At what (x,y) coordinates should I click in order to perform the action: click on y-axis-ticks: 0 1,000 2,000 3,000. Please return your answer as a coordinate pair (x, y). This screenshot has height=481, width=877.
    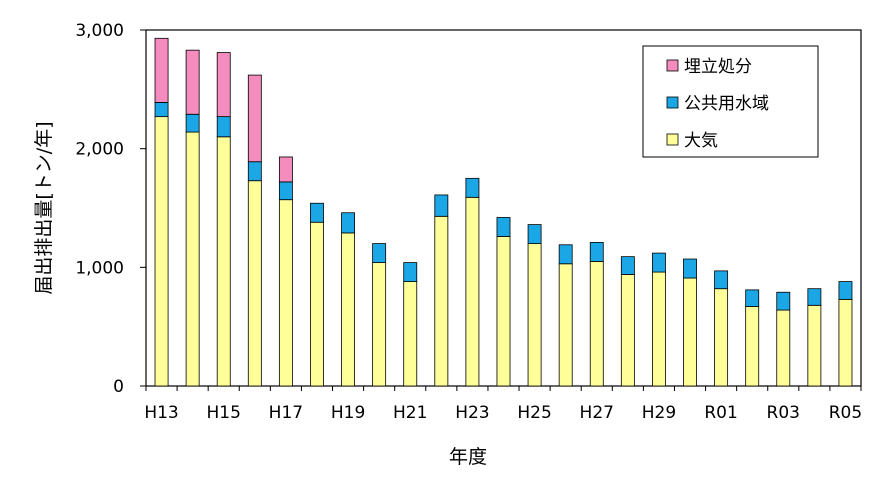
    Looking at the image, I should click on (110, 209).